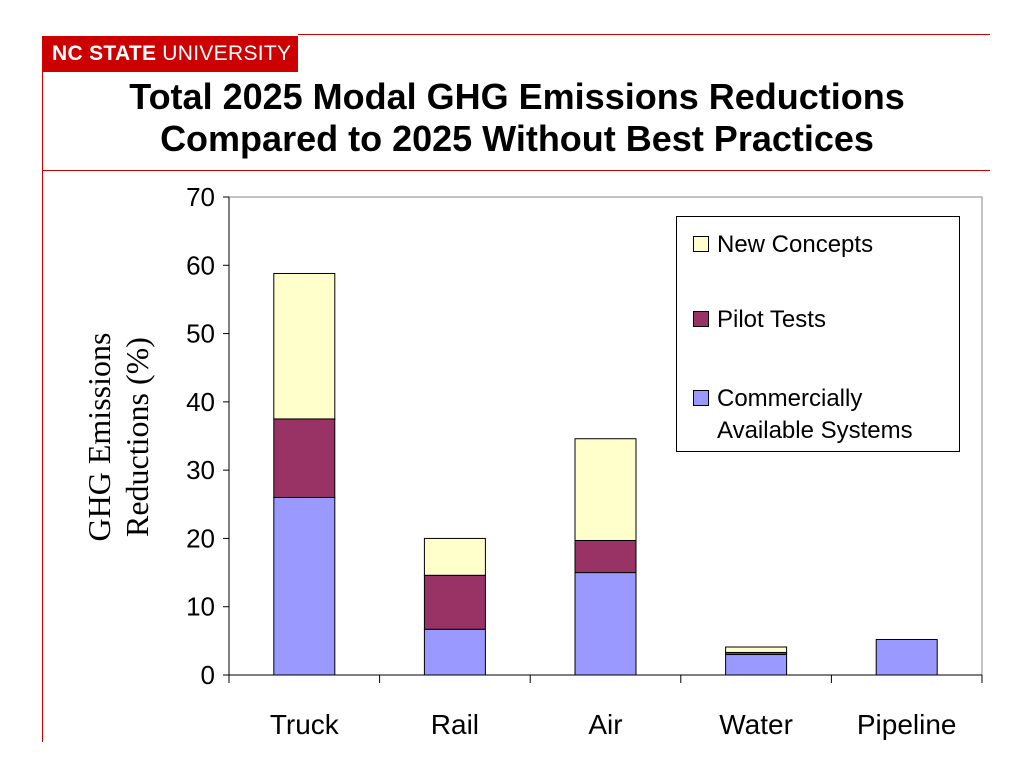  I want to click on legend-label-commercially-available: Commercially Available Systems, so click(815, 414).